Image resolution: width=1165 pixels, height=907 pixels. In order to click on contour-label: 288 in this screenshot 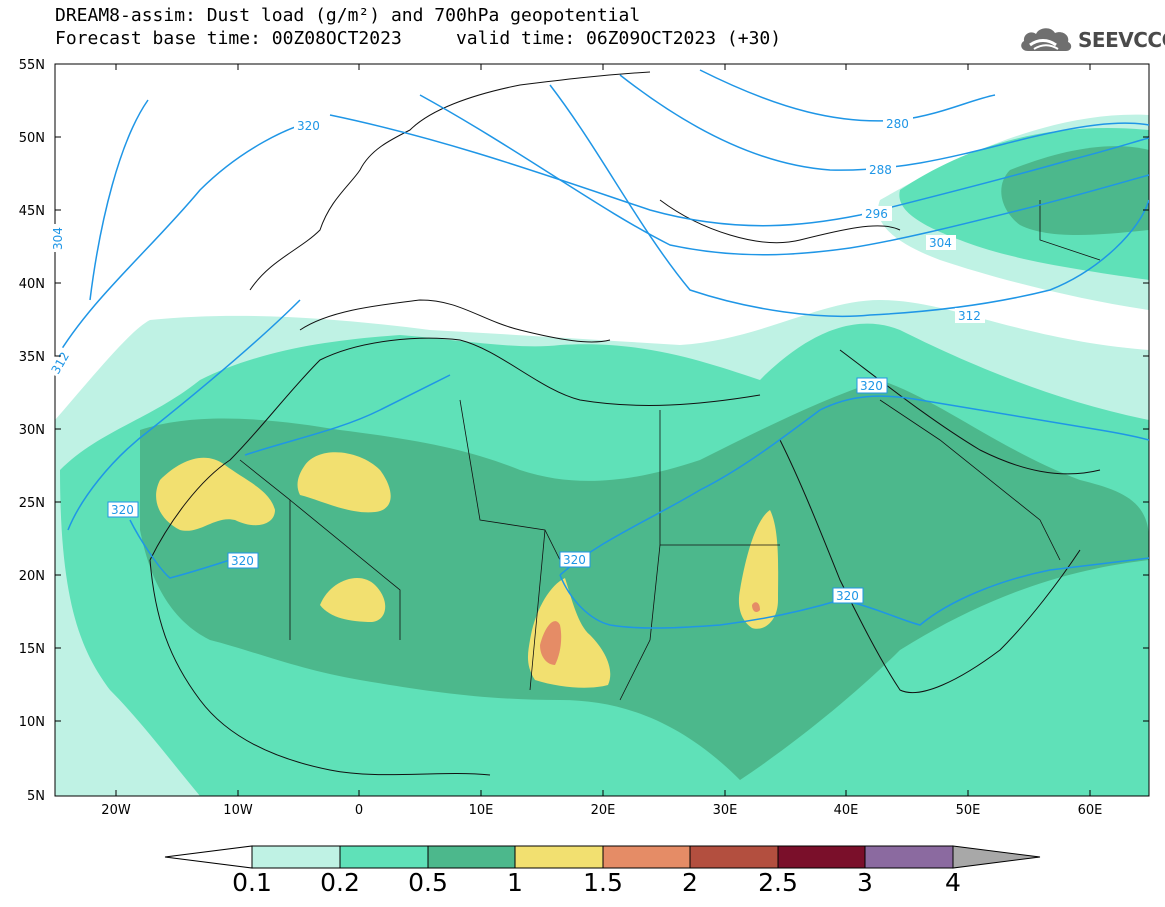, I will do `click(881, 169)`.